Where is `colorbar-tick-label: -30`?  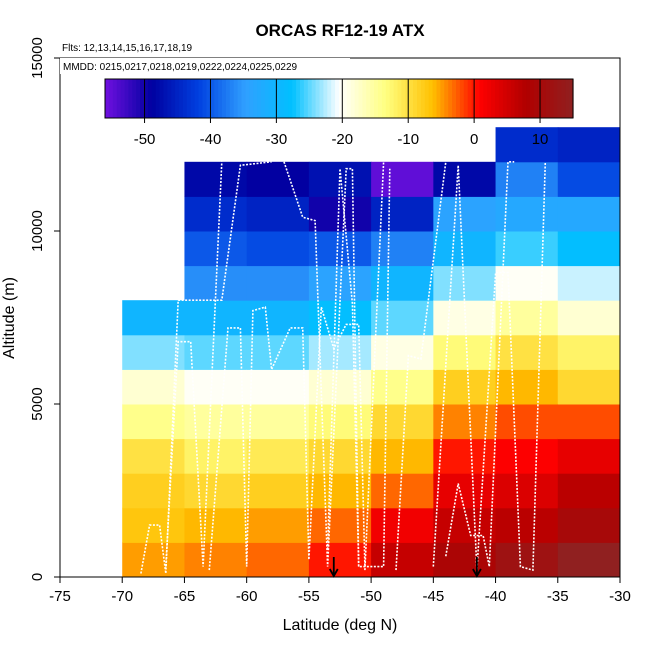 colorbar-tick-label: -30 is located at coordinates (277, 139).